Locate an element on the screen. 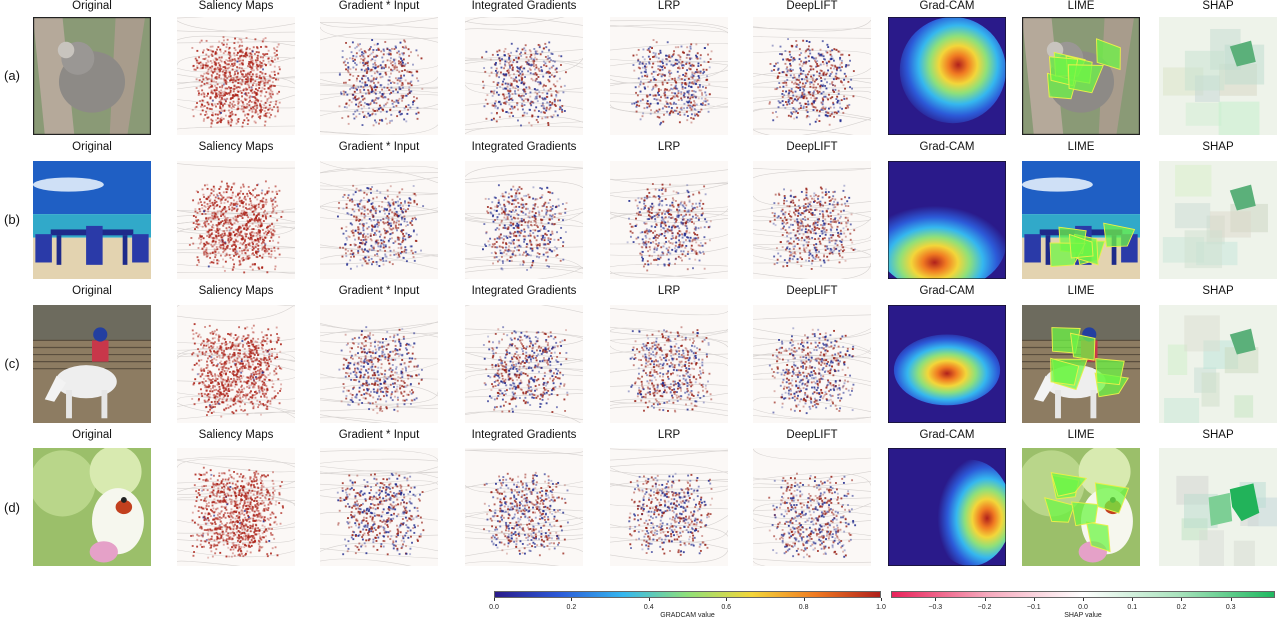  colorbar-tick-label: −0.2 is located at coordinates (984, 607).